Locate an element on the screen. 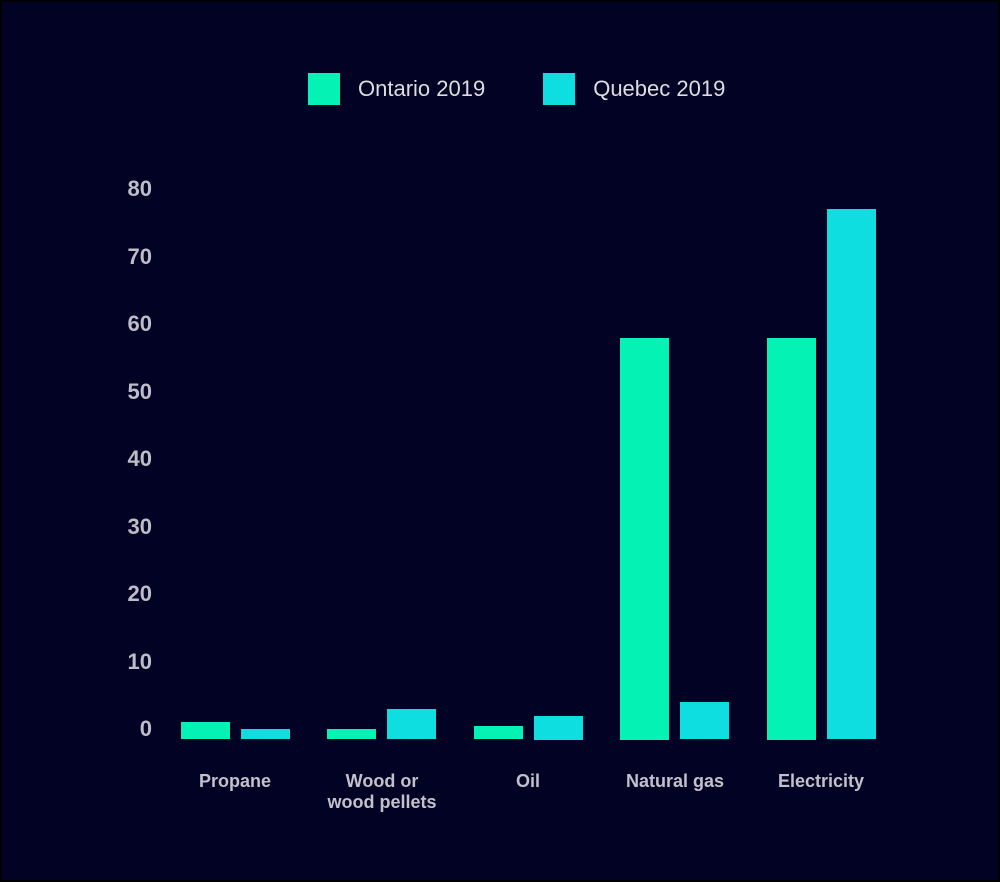  y-axis-tick-label: 30 is located at coordinates (139, 526).